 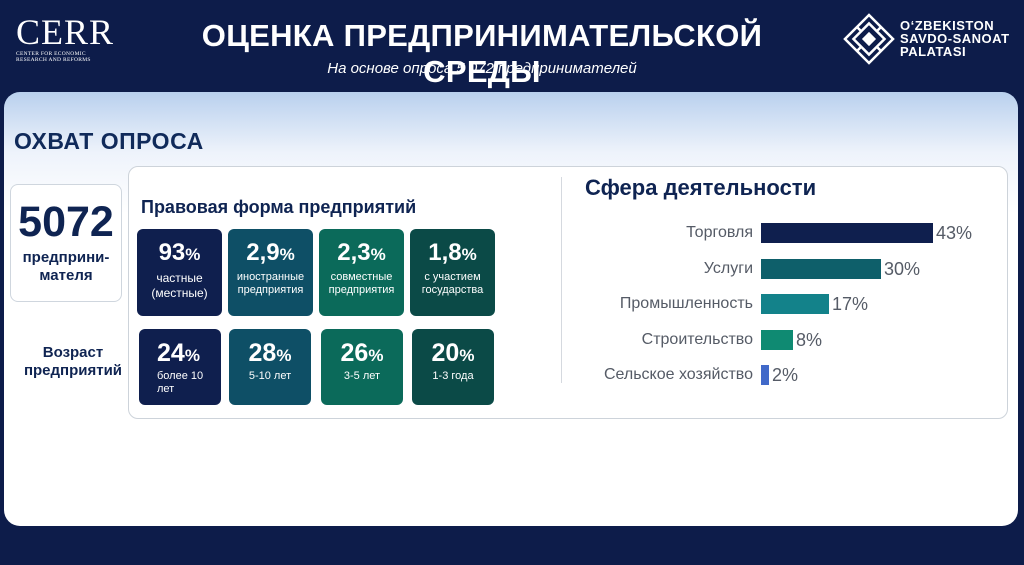 What do you see at coordinates (697, 339) in the screenshot?
I see `bar-category-label: Строительство` at bounding box center [697, 339].